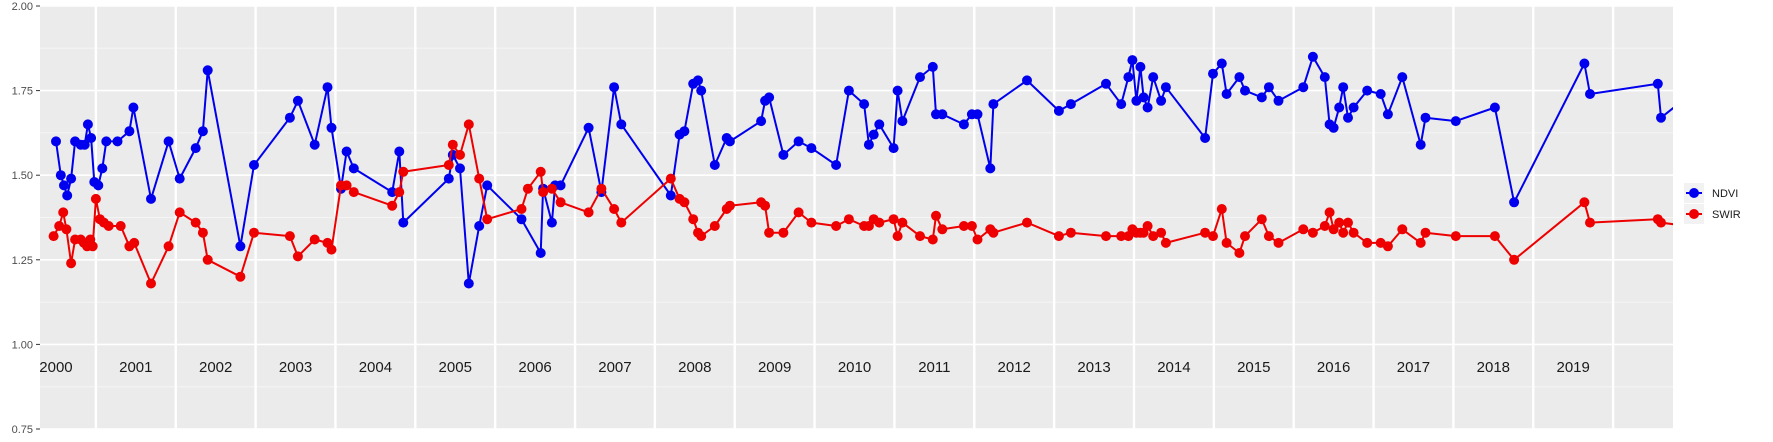  Describe the element at coordinates (1726, 215) in the screenshot. I see `legend-label-swir: SWIR` at that location.